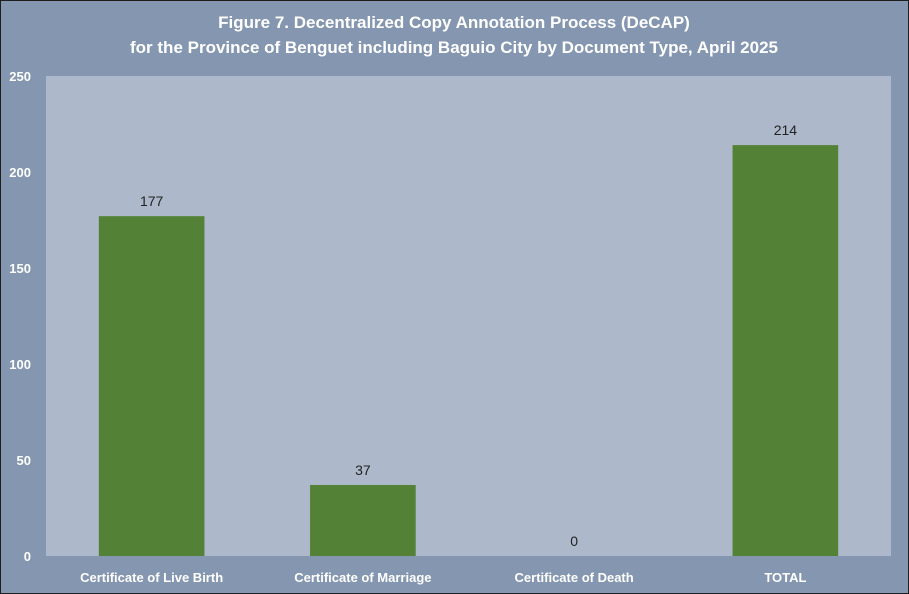 This screenshot has height=594, width=909. Describe the element at coordinates (362, 577) in the screenshot. I see `x-tick-label: Certificate of Marriage` at that location.